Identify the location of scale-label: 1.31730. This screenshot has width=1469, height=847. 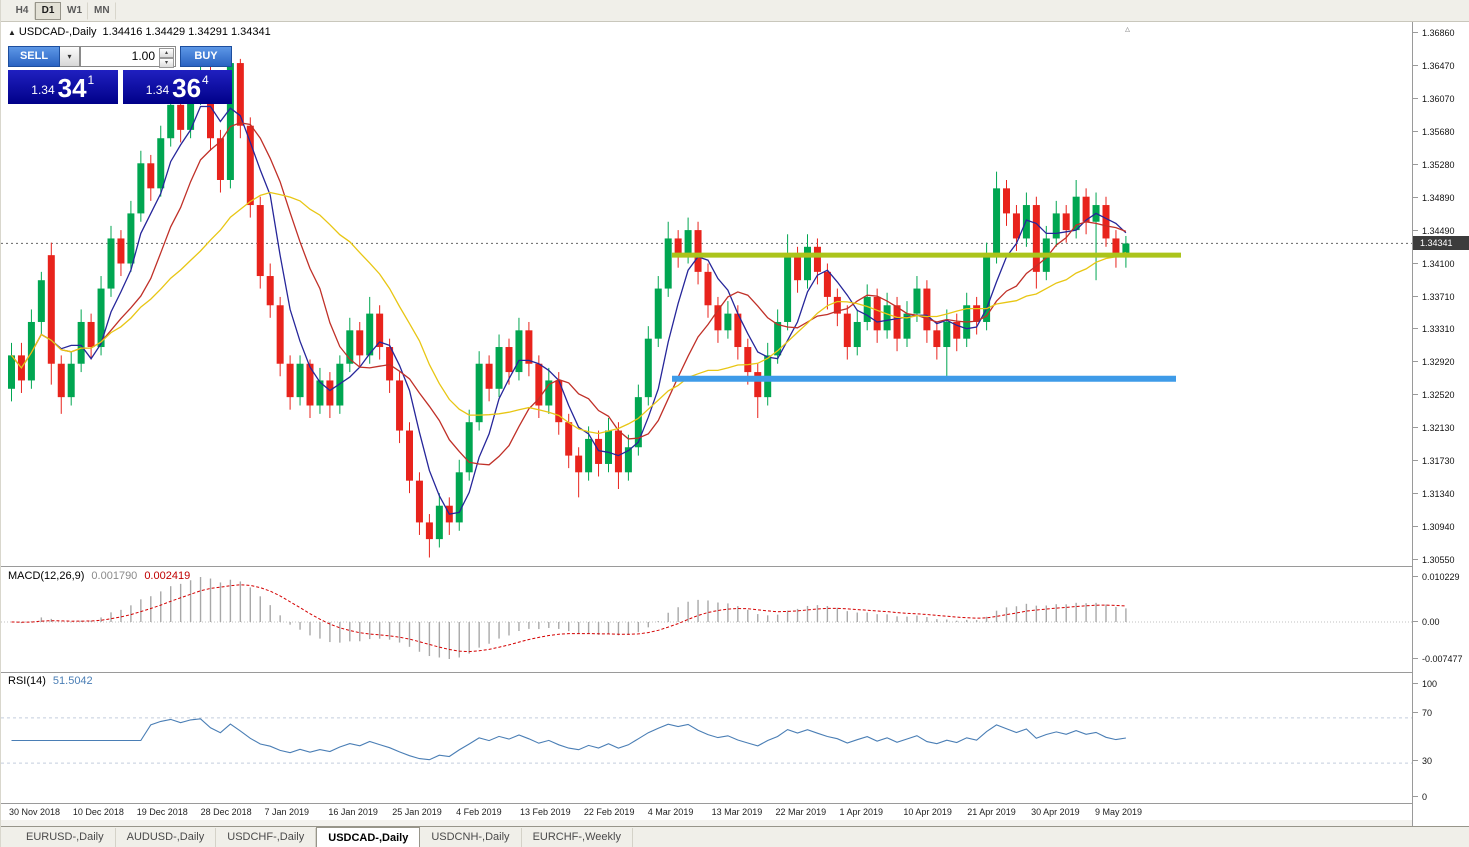
(1434, 461).